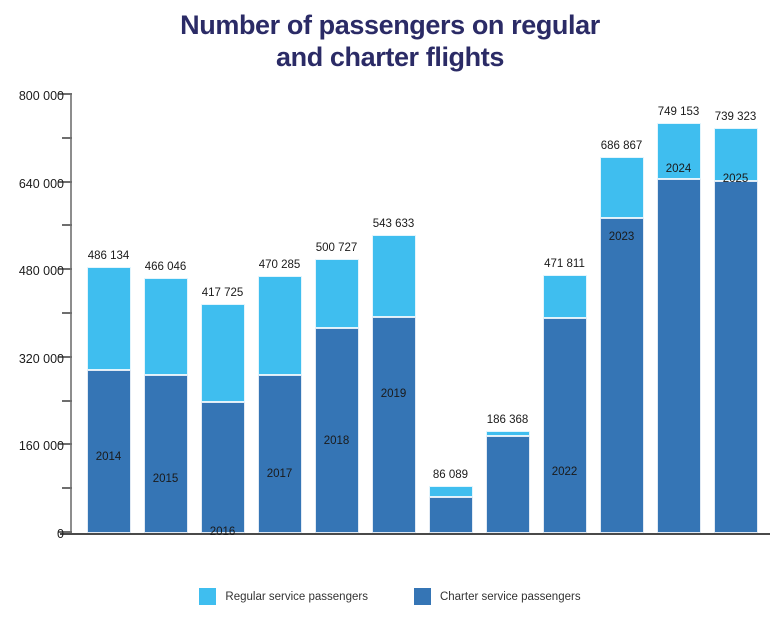 Image resolution: width=780 pixels, height=620 pixels. What do you see at coordinates (41, 271) in the screenshot?
I see `y-axis-label: 480 000` at bounding box center [41, 271].